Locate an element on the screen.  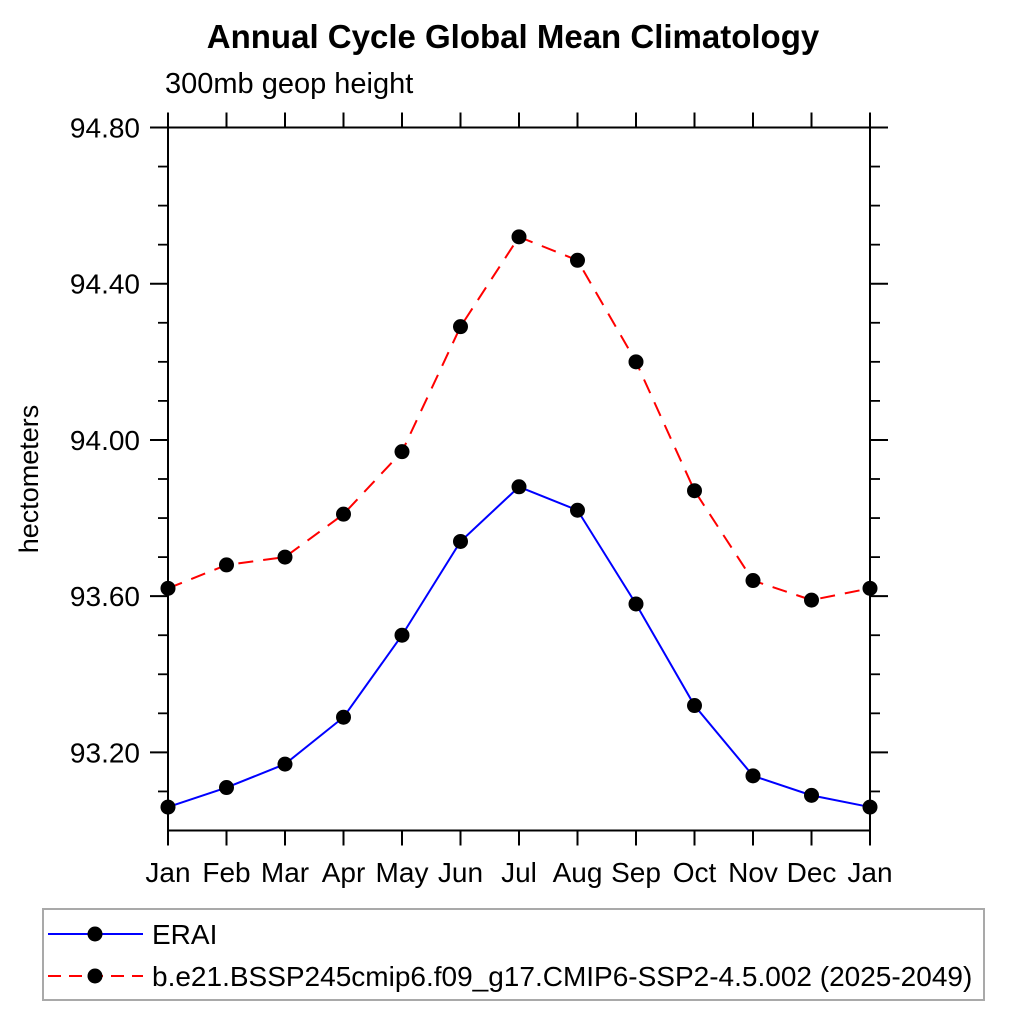
y-tick-label: 94.40 is located at coordinates (105, 284).